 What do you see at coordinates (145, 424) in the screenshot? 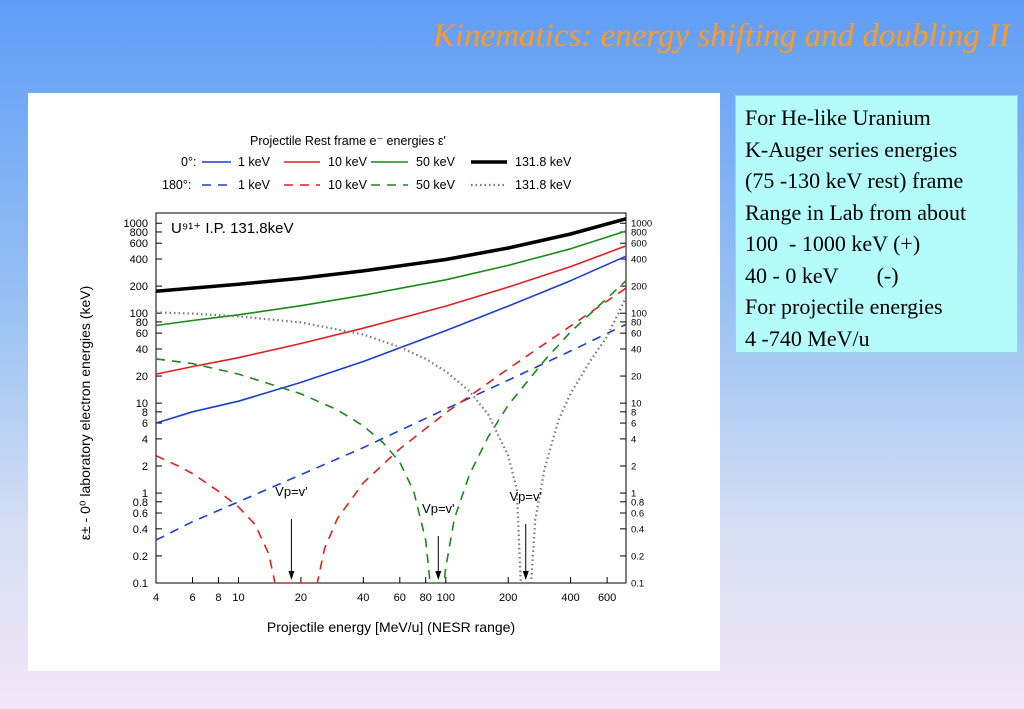
I see `y-tick-label: 6` at bounding box center [145, 424].